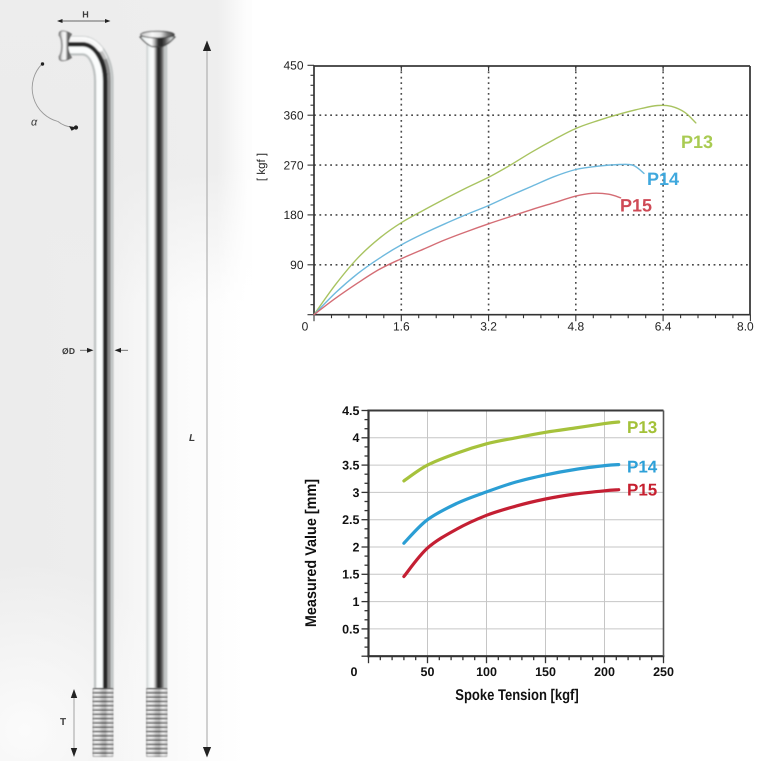 The height and width of the screenshot is (761, 757). What do you see at coordinates (68, 351) in the screenshot?
I see `svg-text: ØD` at bounding box center [68, 351].